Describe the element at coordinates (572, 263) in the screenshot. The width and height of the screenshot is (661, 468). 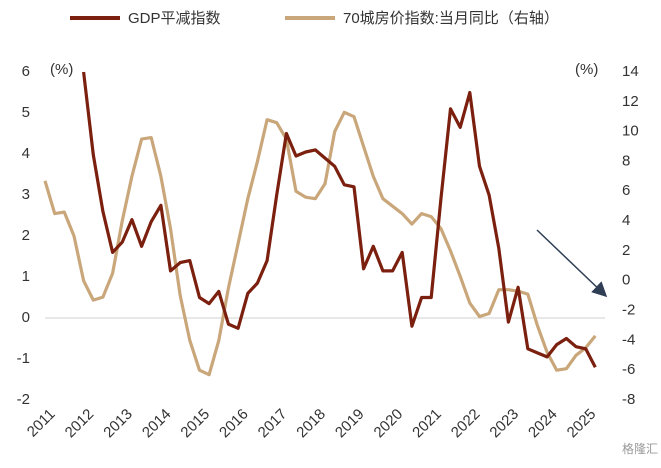
I see `trend-arrow` at that location.